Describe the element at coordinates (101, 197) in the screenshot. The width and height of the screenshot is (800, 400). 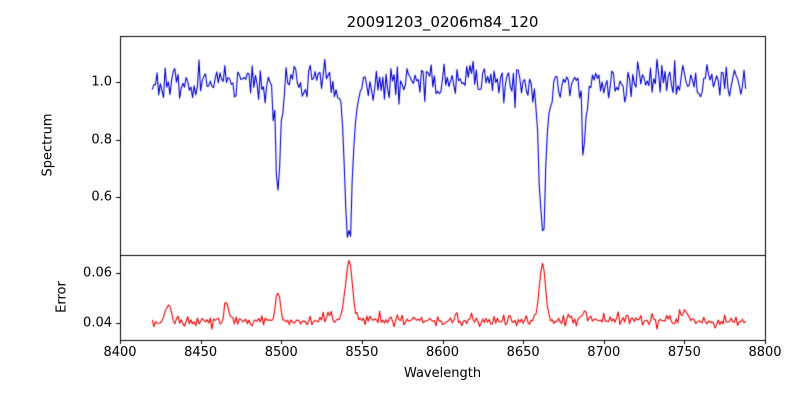
I see `y-tick-label: 0.6` at that location.